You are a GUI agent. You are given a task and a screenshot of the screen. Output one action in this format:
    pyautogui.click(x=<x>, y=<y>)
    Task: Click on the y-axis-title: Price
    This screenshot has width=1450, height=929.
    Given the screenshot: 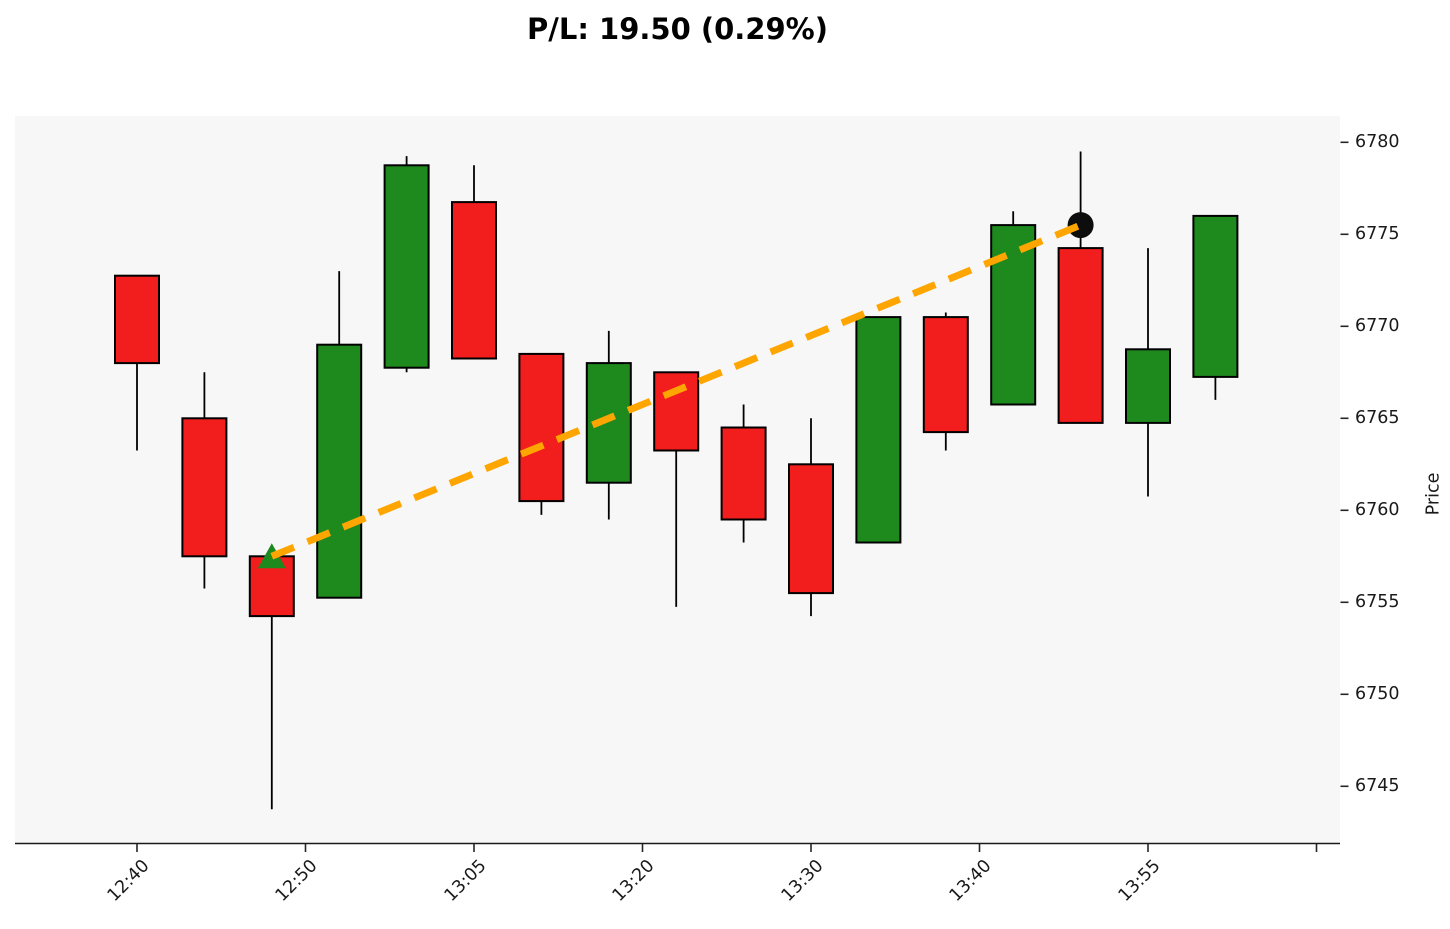 What is the action you would take?
    pyautogui.click(x=1433, y=494)
    